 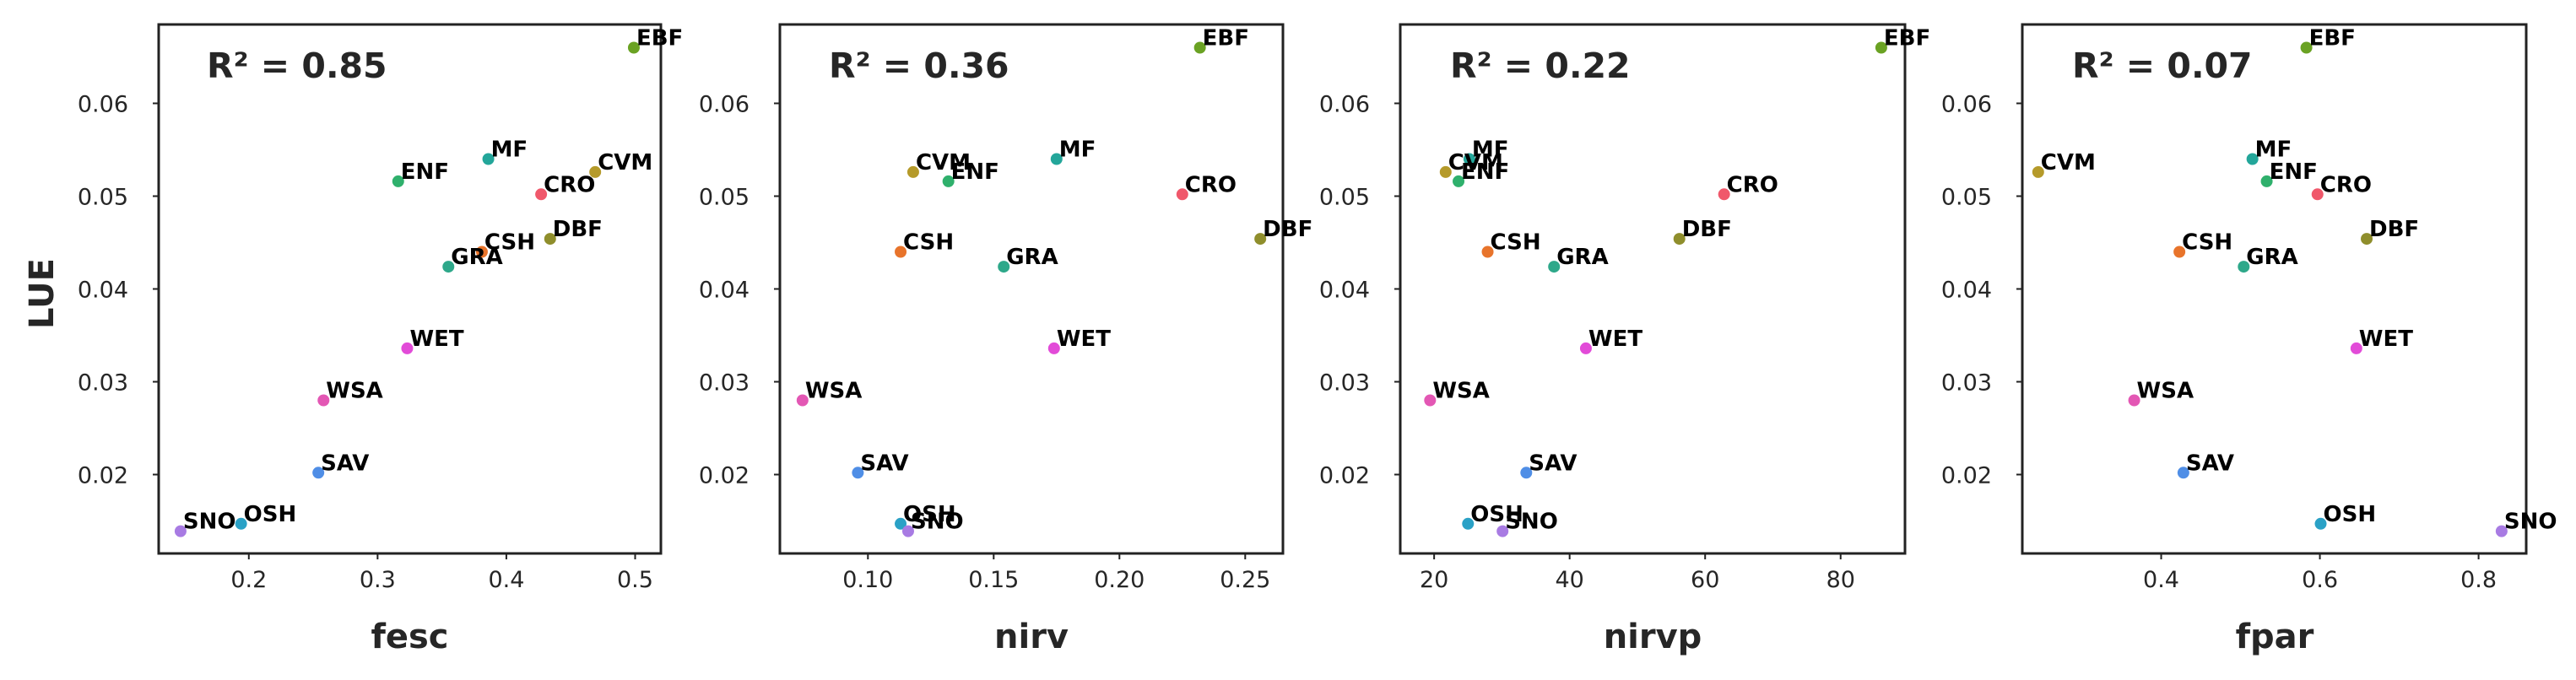 I want to click on x-axis-label: fesc, so click(x=409, y=637).